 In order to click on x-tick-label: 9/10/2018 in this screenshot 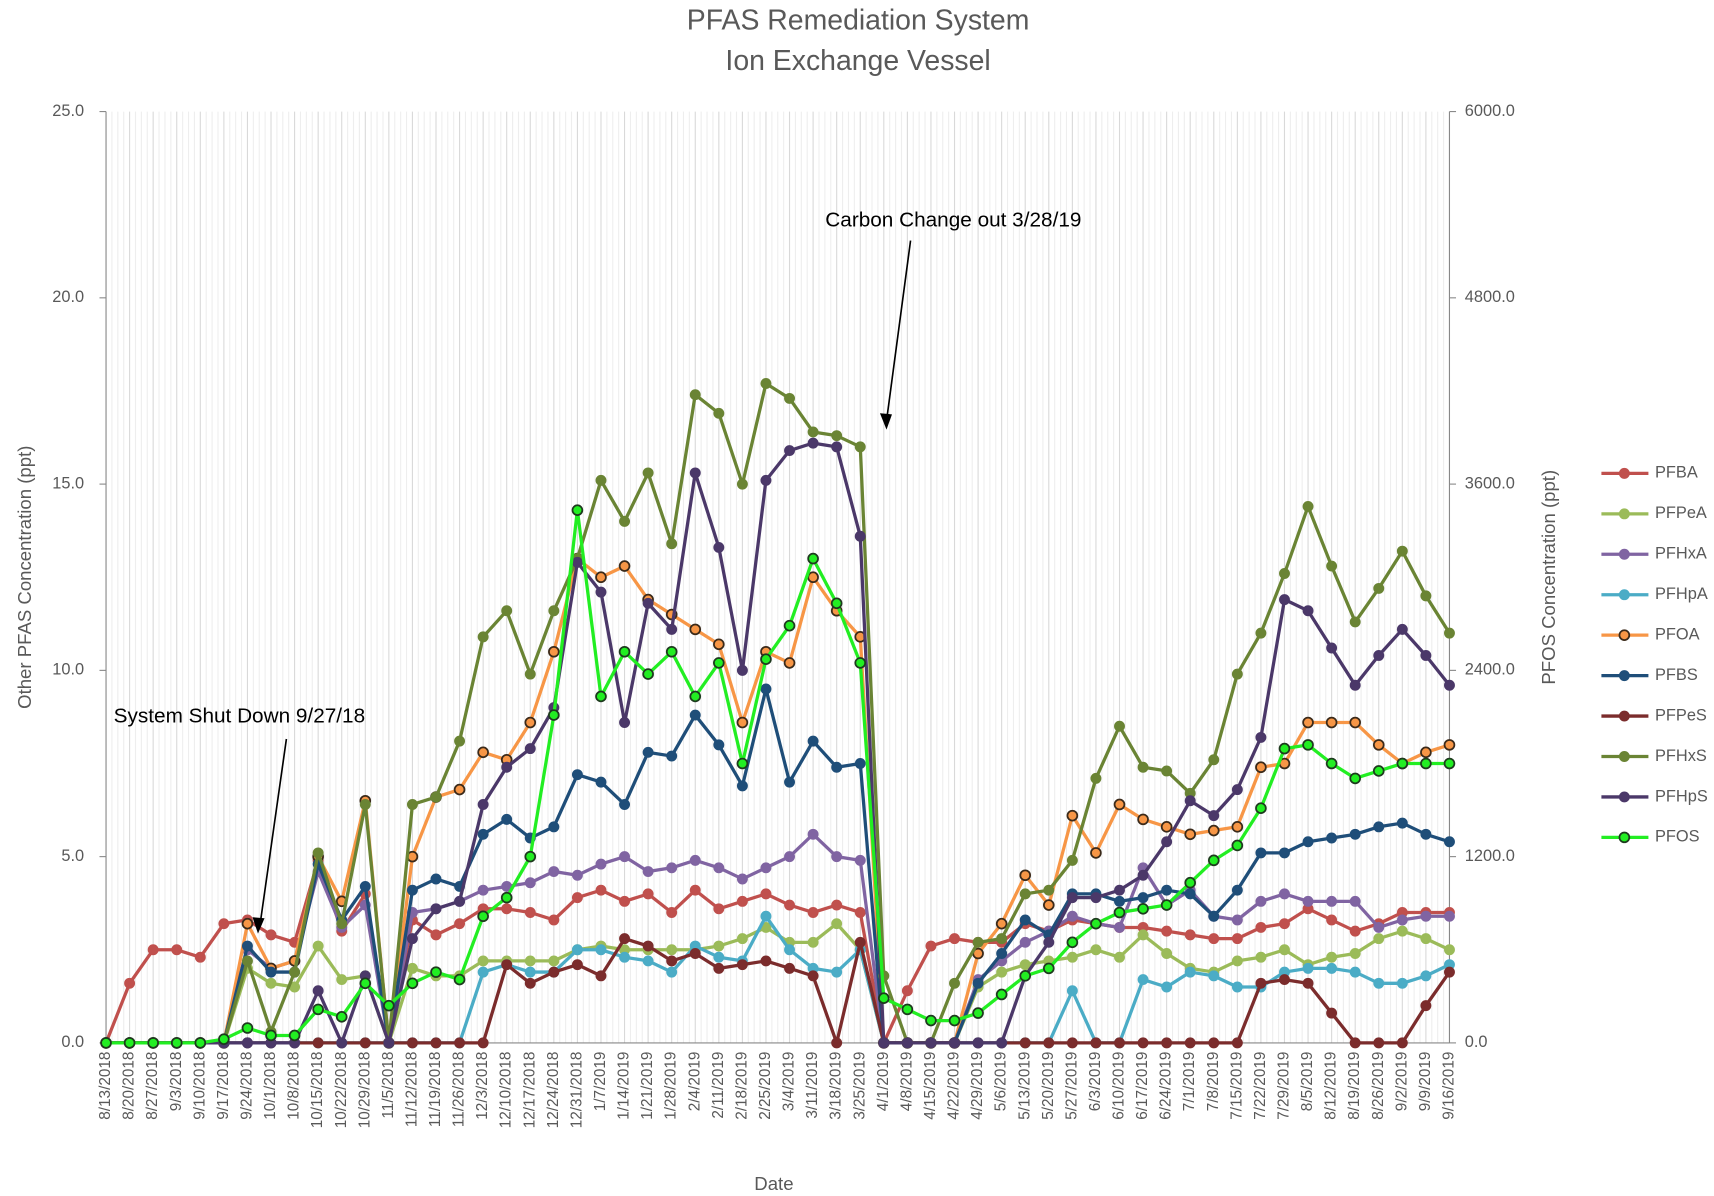, I will do `click(199, 1086)`.